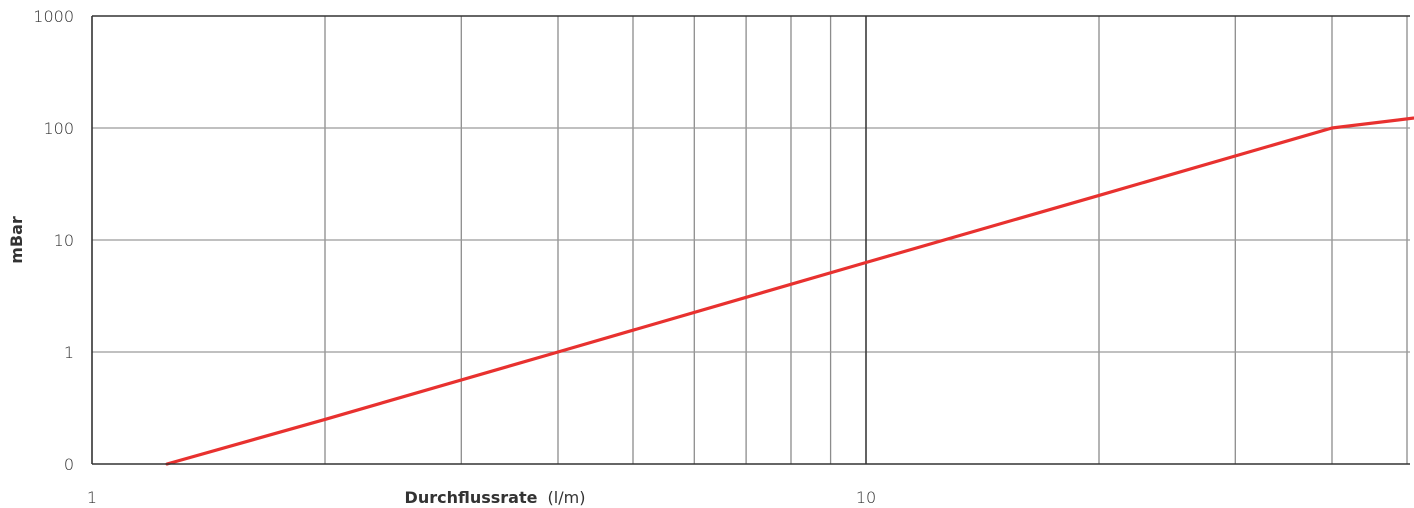  Describe the element at coordinates (92, 497) in the screenshot. I see `x-tick-label: 1` at that location.